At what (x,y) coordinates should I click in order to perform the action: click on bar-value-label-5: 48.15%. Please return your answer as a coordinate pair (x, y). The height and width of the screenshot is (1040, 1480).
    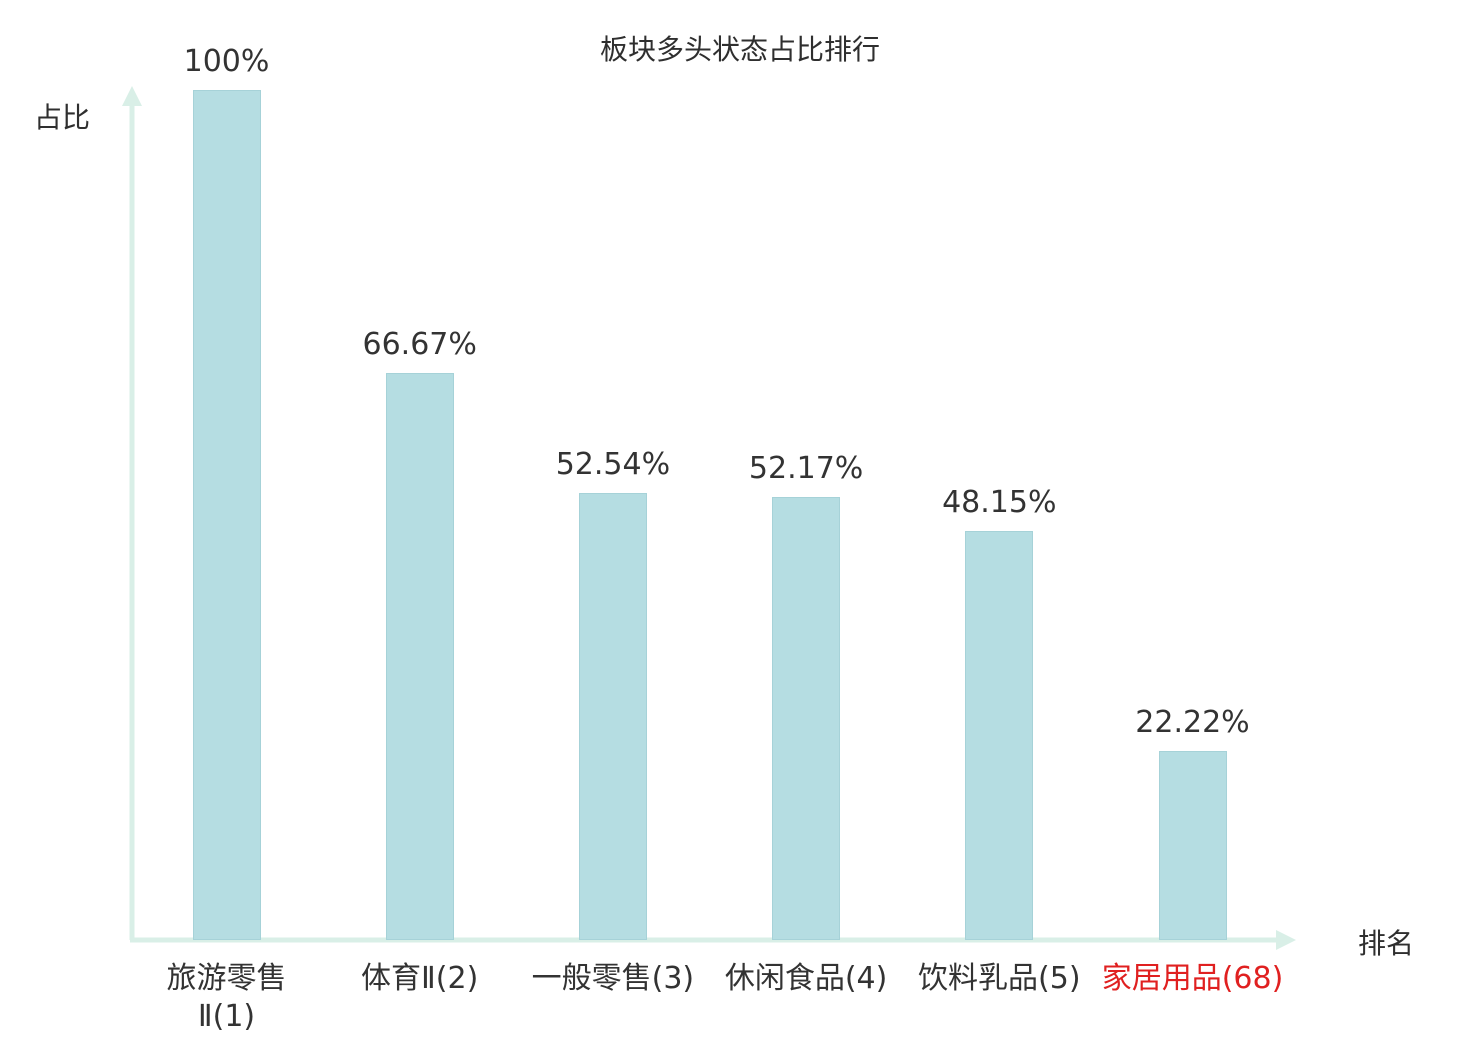
    Looking at the image, I should click on (999, 502).